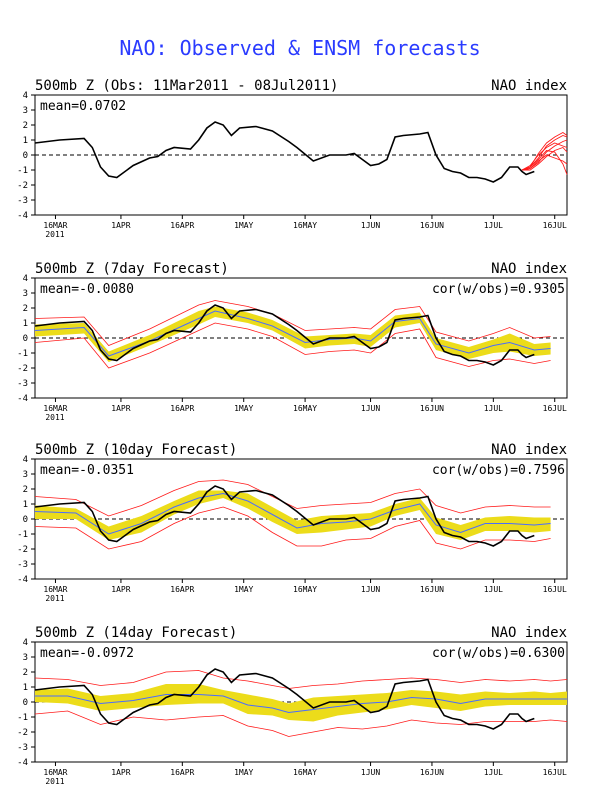 The width and height of the screenshot is (600, 800). Describe the element at coordinates (132, 269) in the screenshot. I see `panel-title: 500mb Z (7day Forecast)` at that location.